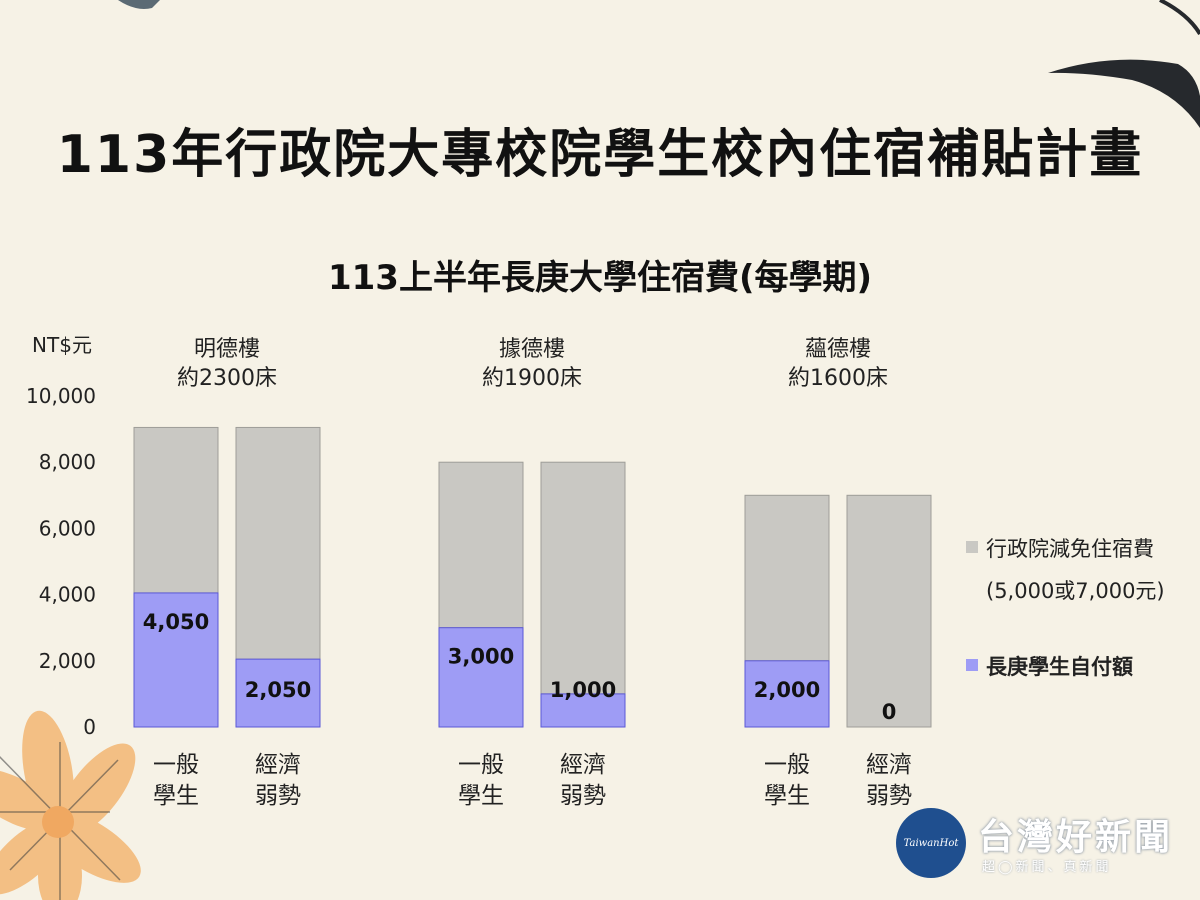 The height and width of the screenshot is (900, 1200). I want to click on legend-note-subsidy: (5,000或7,000元), so click(1075, 591).